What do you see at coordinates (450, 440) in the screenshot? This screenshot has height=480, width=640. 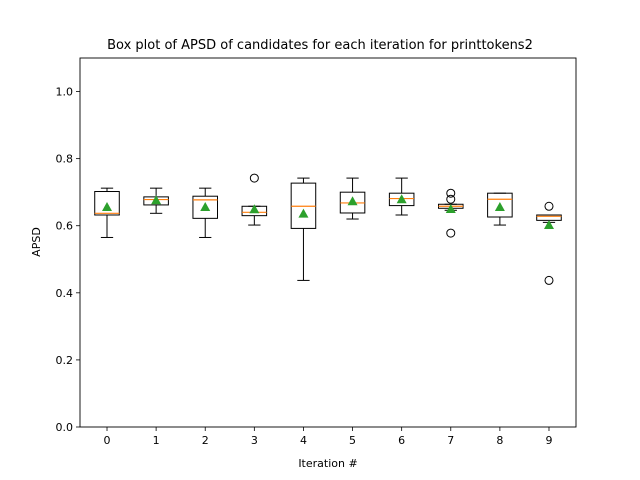 I see `x-tick-label: 7` at bounding box center [450, 440].